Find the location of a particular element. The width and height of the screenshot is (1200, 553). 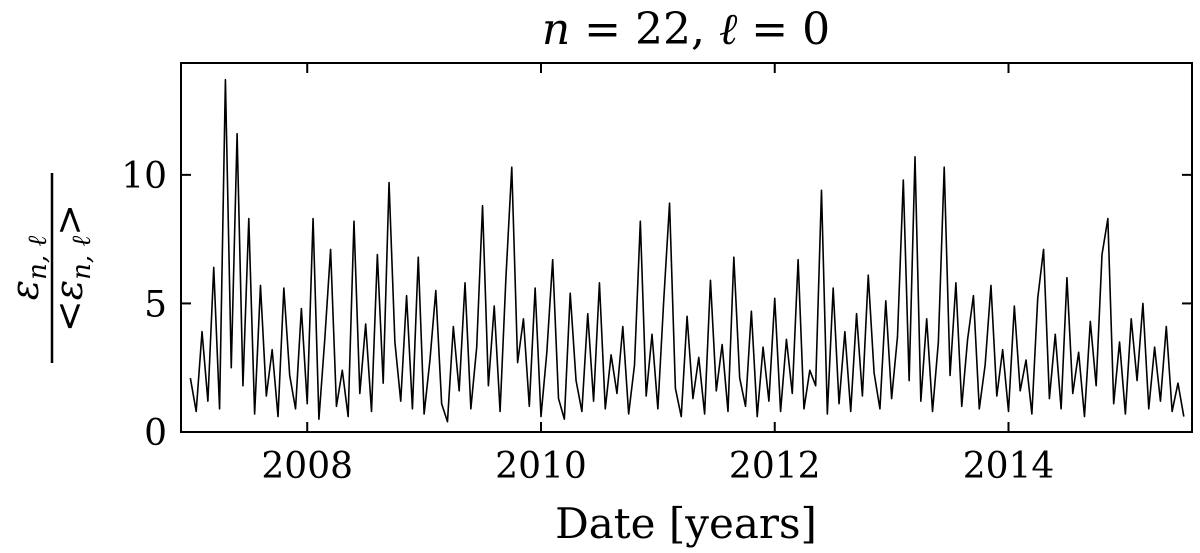

x-tick-label: 2012 is located at coordinates (775, 466).